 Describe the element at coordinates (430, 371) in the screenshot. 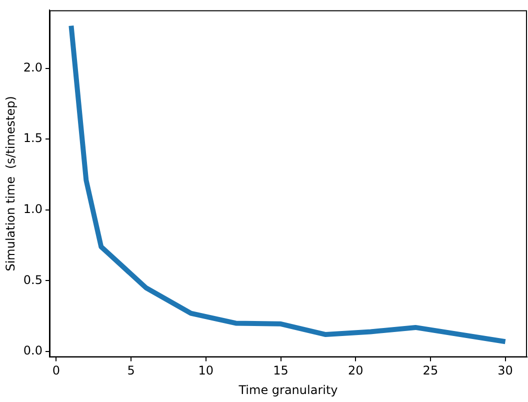

I see `x-tick-label: 25` at that location.